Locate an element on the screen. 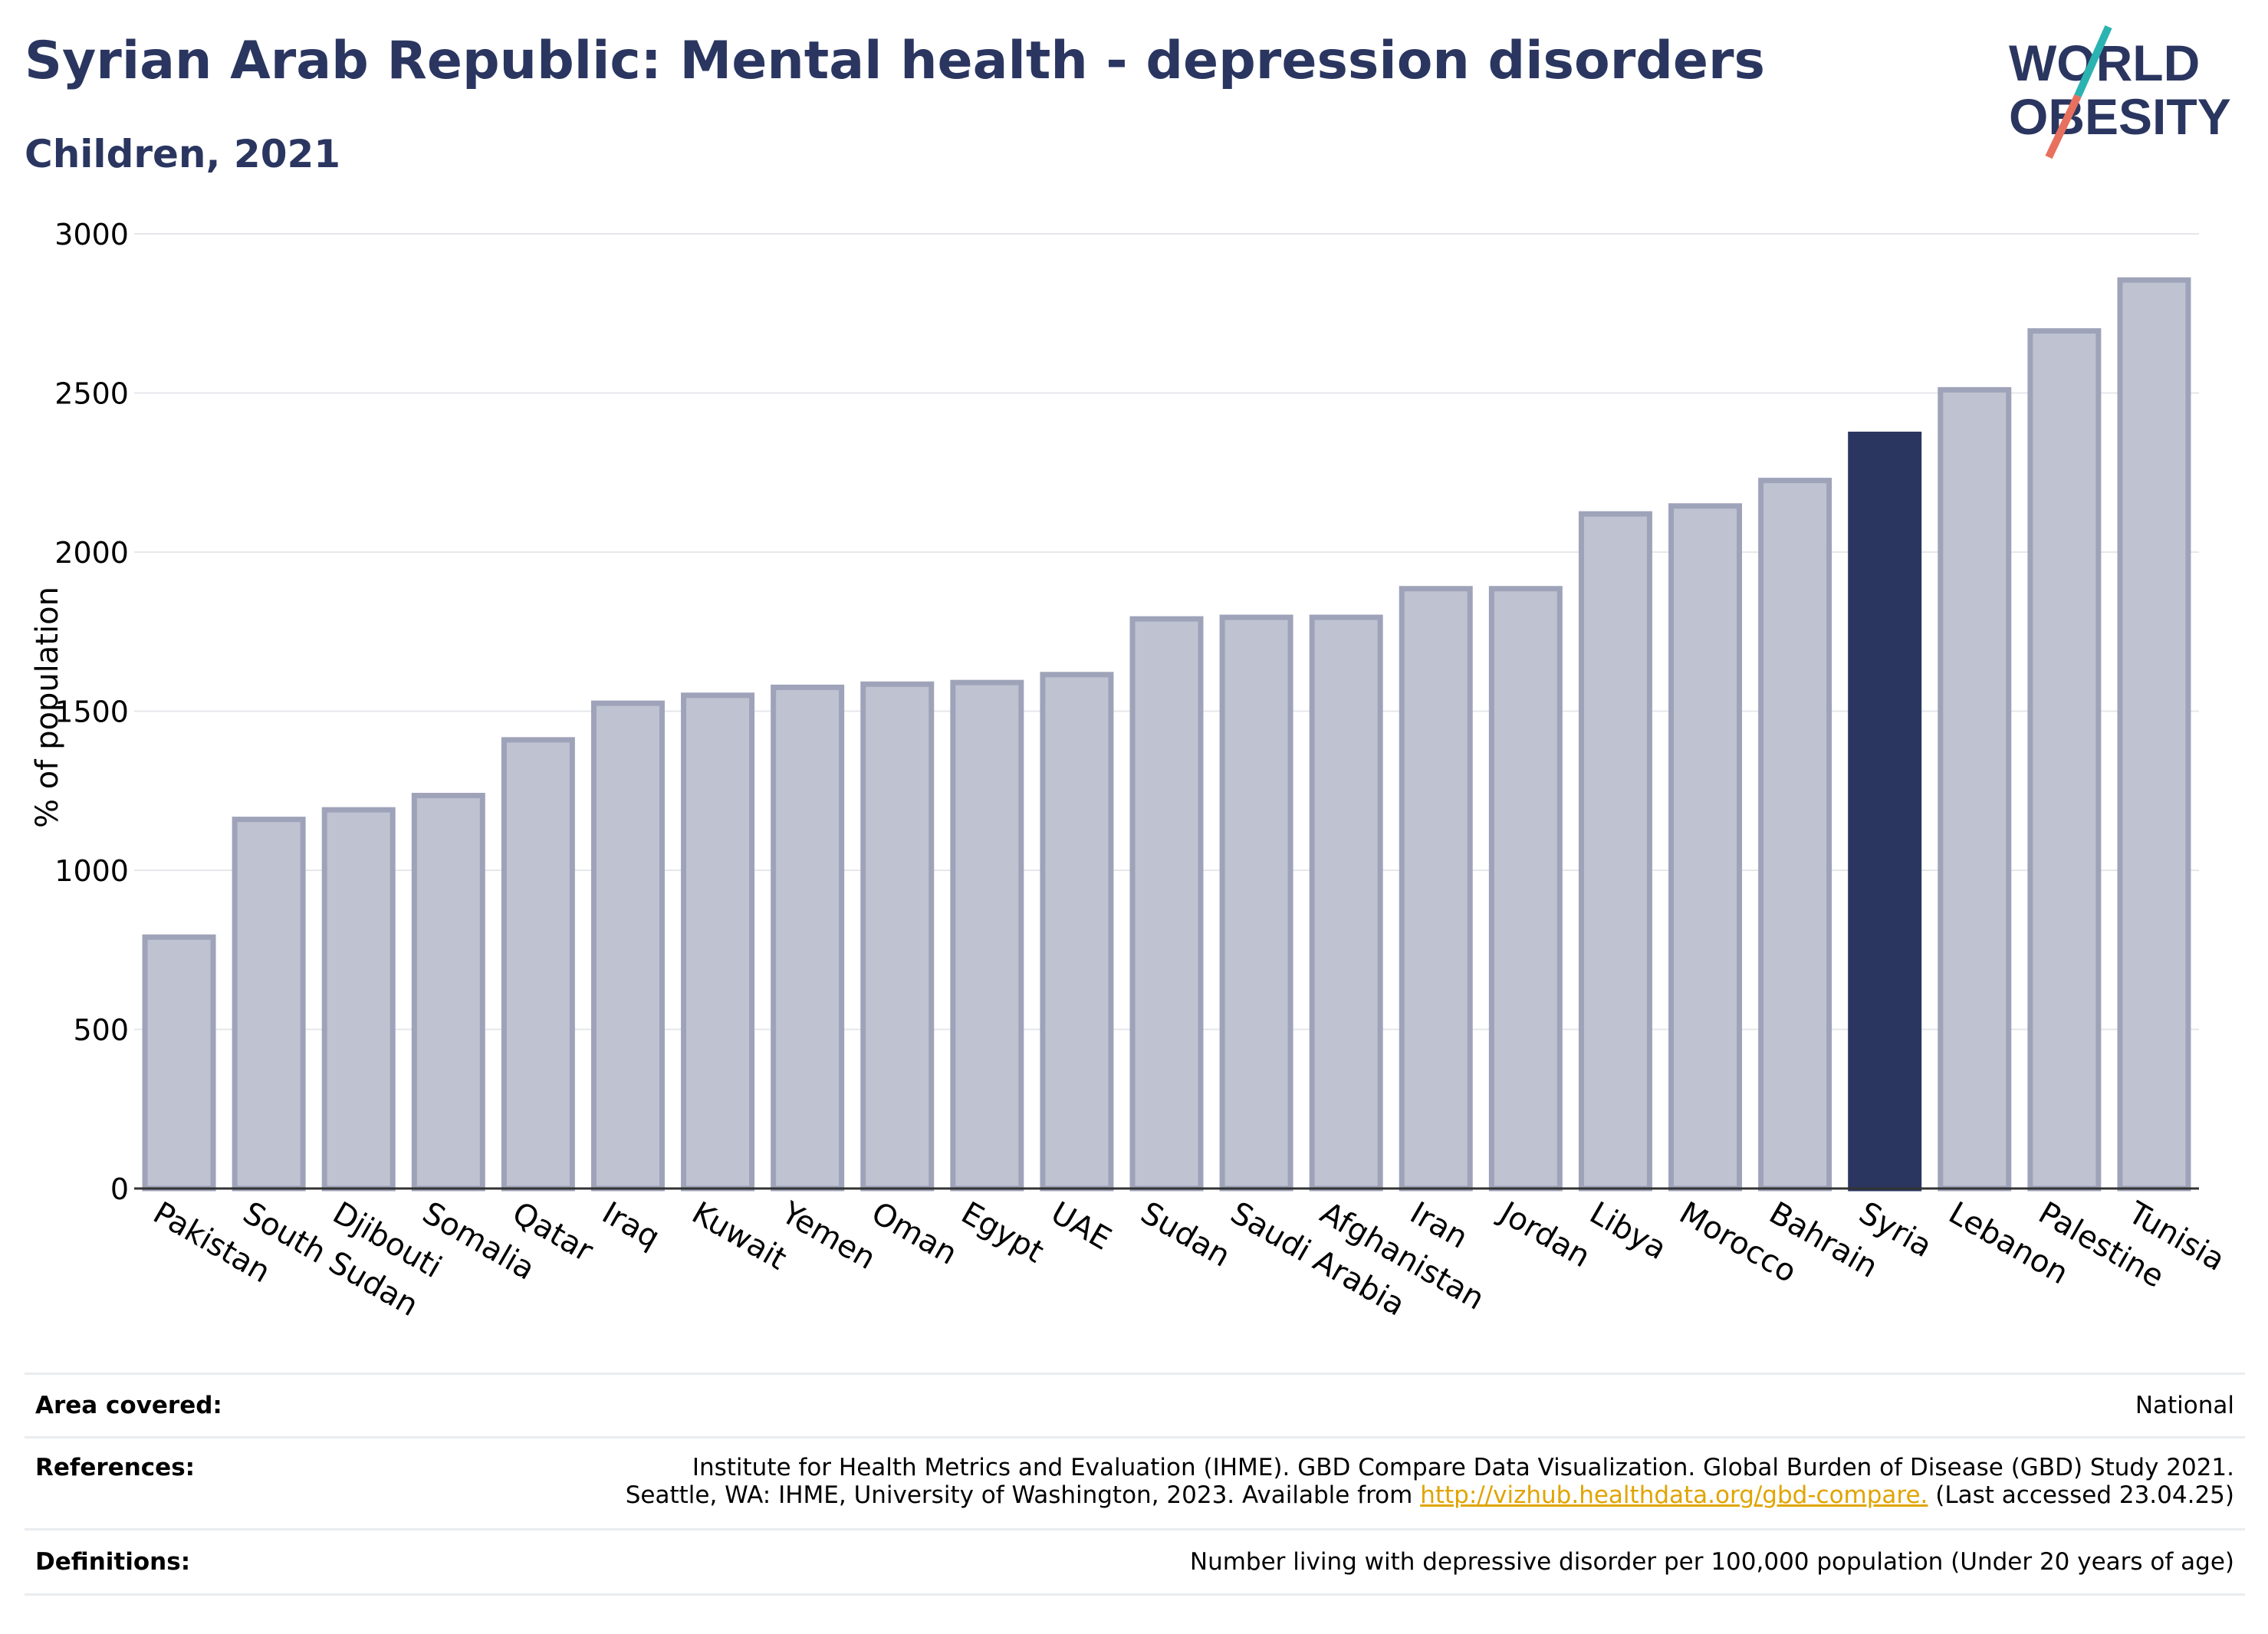 This screenshot has width=2268, height=1634. bar-south-sudan is located at coordinates (269, 1005).